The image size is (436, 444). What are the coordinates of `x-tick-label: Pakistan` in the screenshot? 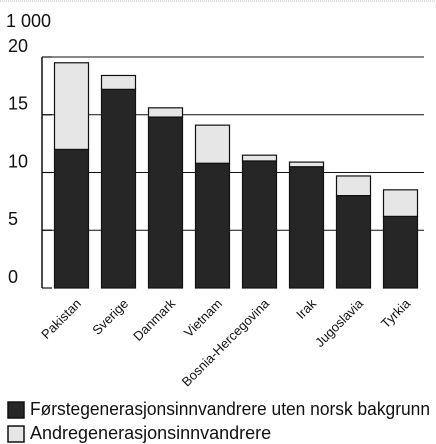 It's located at (61, 319).